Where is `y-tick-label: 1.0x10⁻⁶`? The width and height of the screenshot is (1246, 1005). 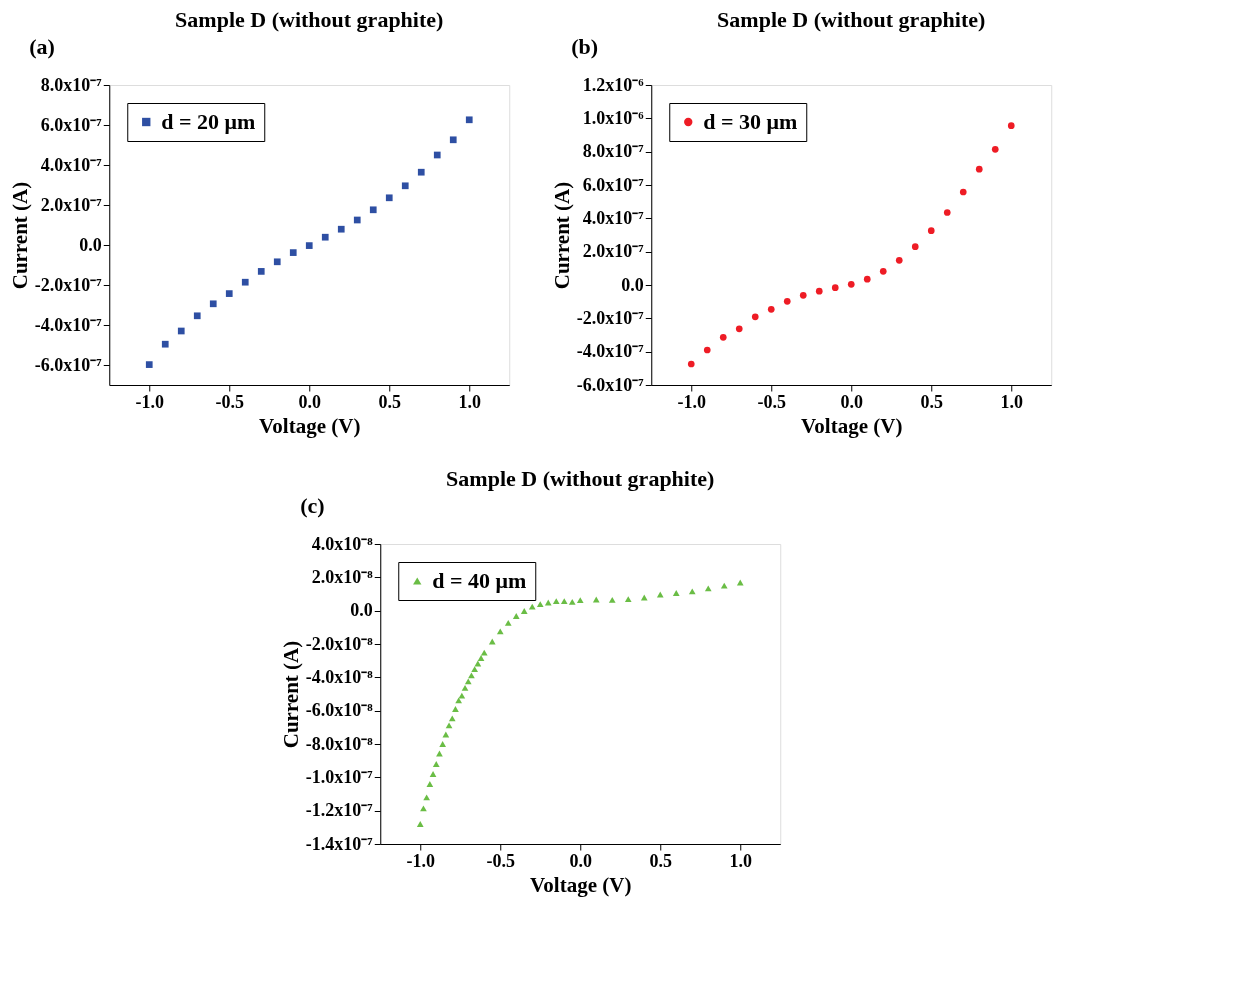 y-tick-label: 1.0x10⁻⁶ is located at coordinates (613, 117).